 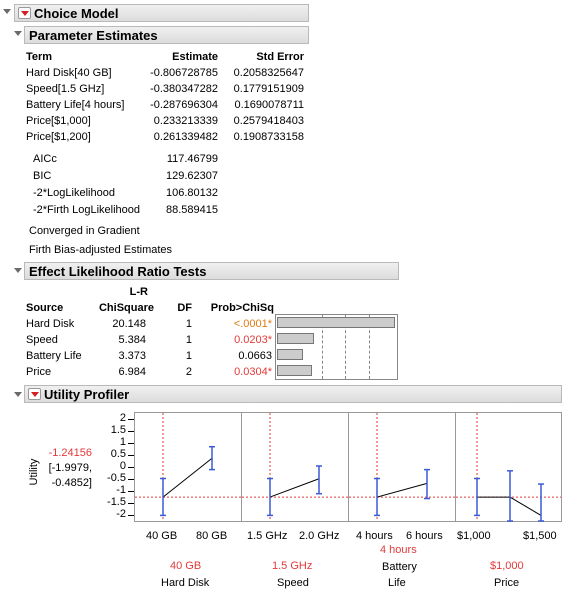 What do you see at coordinates (42, 340) in the screenshot?
I see `lr-source-cell: Speed` at bounding box center [42, 340].